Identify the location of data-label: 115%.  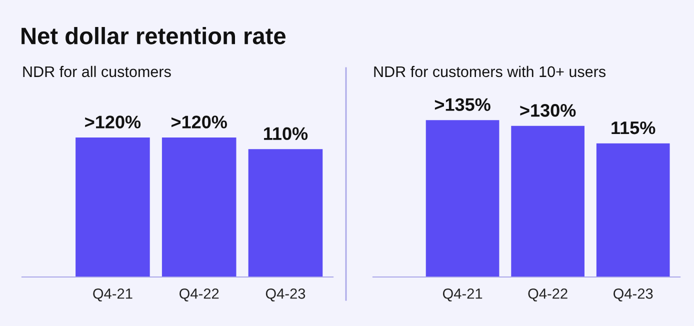
(634, 127).